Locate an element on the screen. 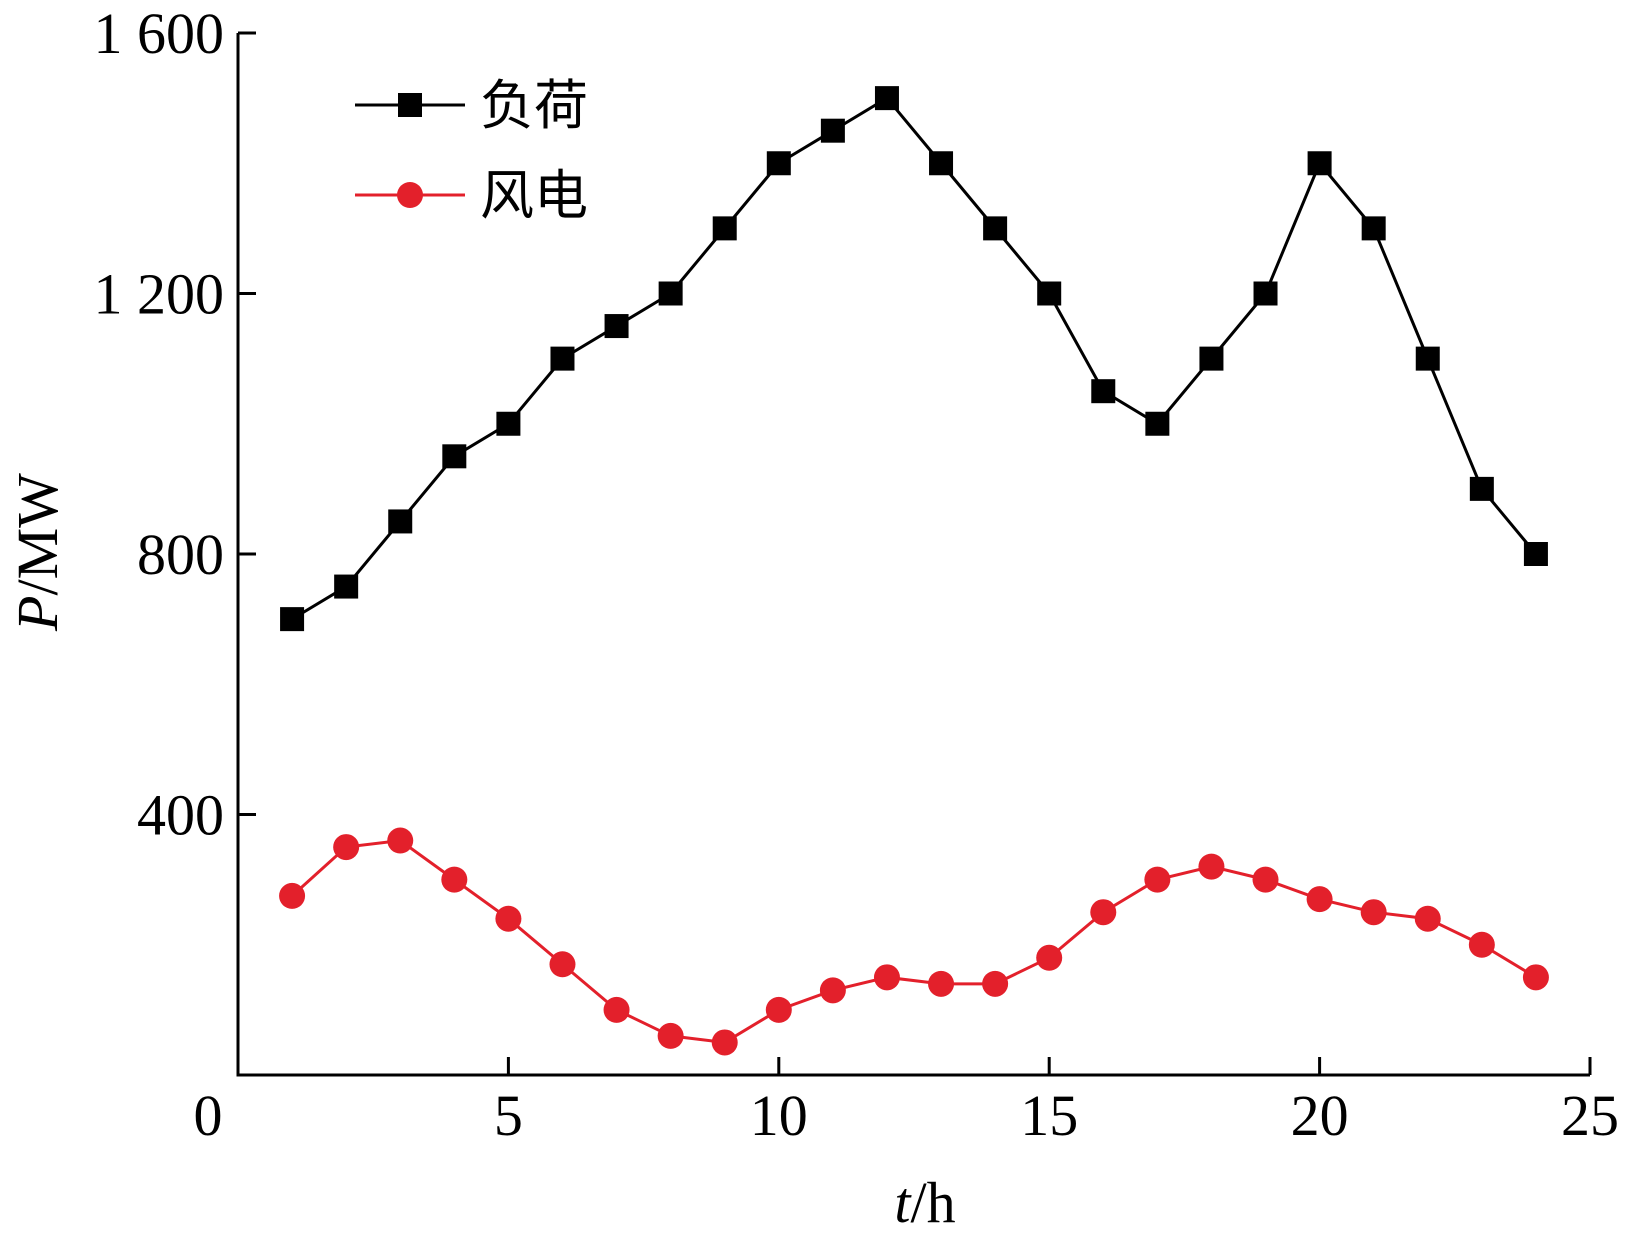  legend-item: 负荷 is located at coordinates (471, 105).